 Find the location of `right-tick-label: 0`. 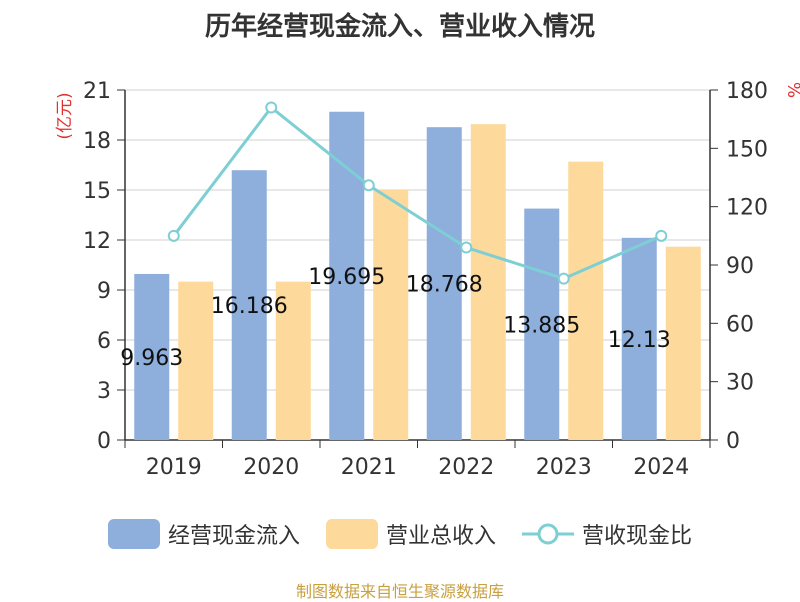

right-tick-label: 0 is located at coordinates (733, 441).